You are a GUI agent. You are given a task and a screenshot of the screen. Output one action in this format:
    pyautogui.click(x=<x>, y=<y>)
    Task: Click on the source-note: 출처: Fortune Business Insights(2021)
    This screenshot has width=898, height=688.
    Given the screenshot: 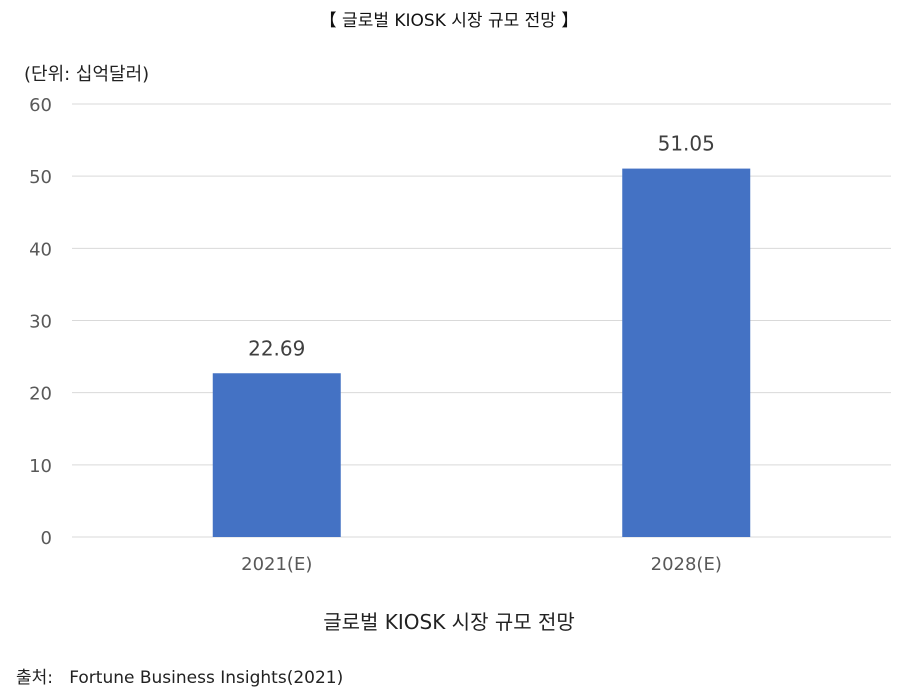 What is the action you would take?
    pyautogui.click(x=179, y=675)
    